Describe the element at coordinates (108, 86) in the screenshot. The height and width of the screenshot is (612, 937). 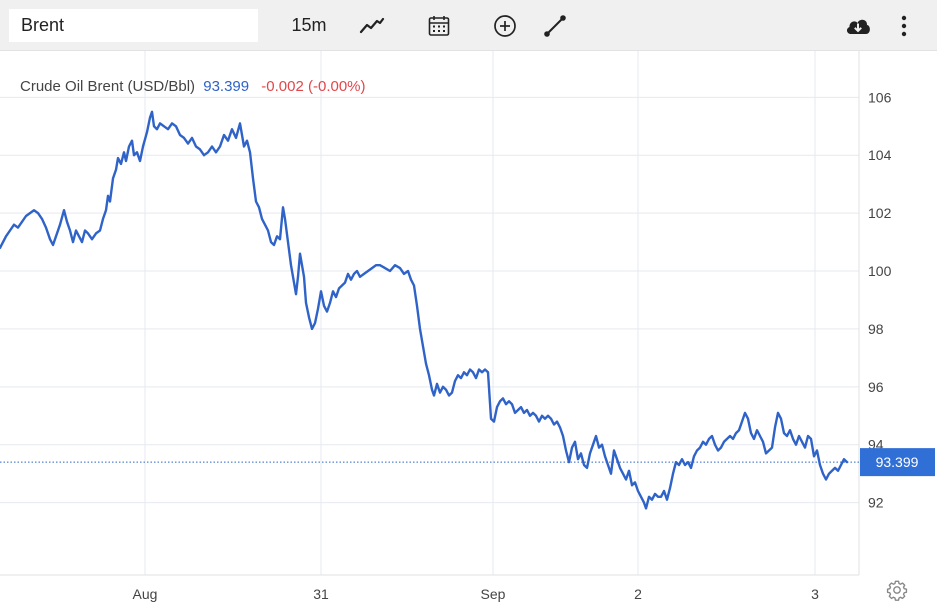
I see `instrument-name: Crude Oil Brent (USD/Bbl)` at that location.